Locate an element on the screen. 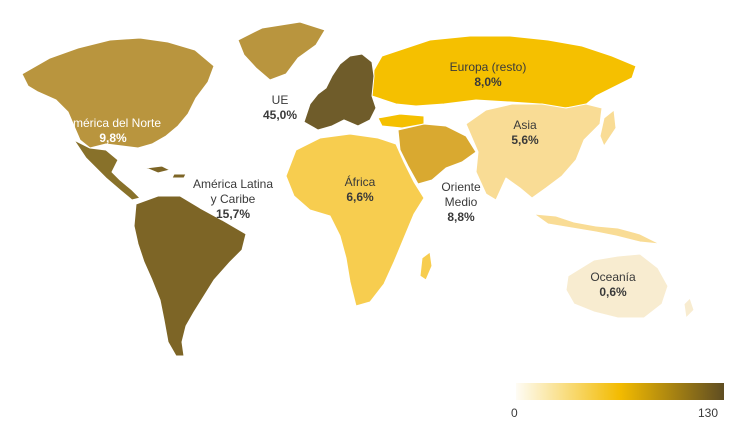 Image resolution: width=740 pixels, height=448 pixels. region-name-africa: África is located at coordinates (360, 182).